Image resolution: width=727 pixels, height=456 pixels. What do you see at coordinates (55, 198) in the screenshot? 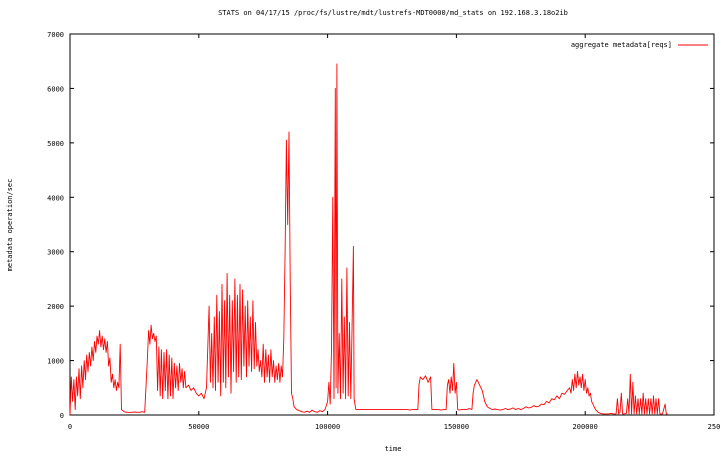
I see `y-tick-label: 4000` at bounding box center [55, 198].